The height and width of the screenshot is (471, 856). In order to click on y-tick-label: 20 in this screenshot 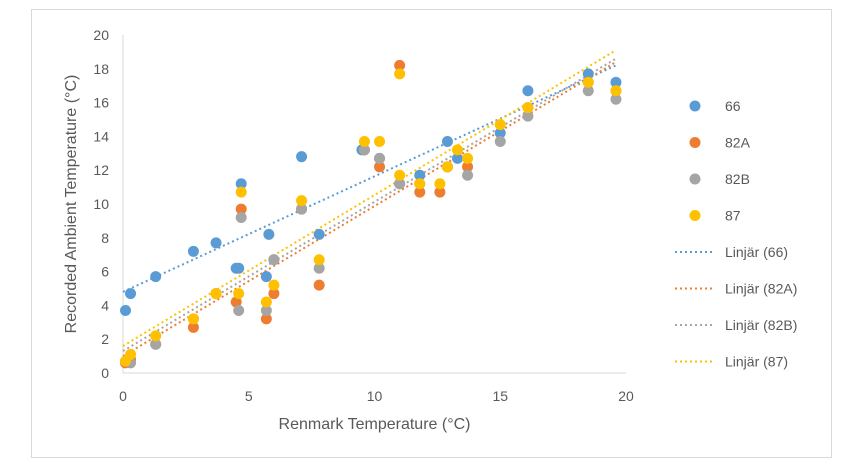, I will do `click(101, 35)`.